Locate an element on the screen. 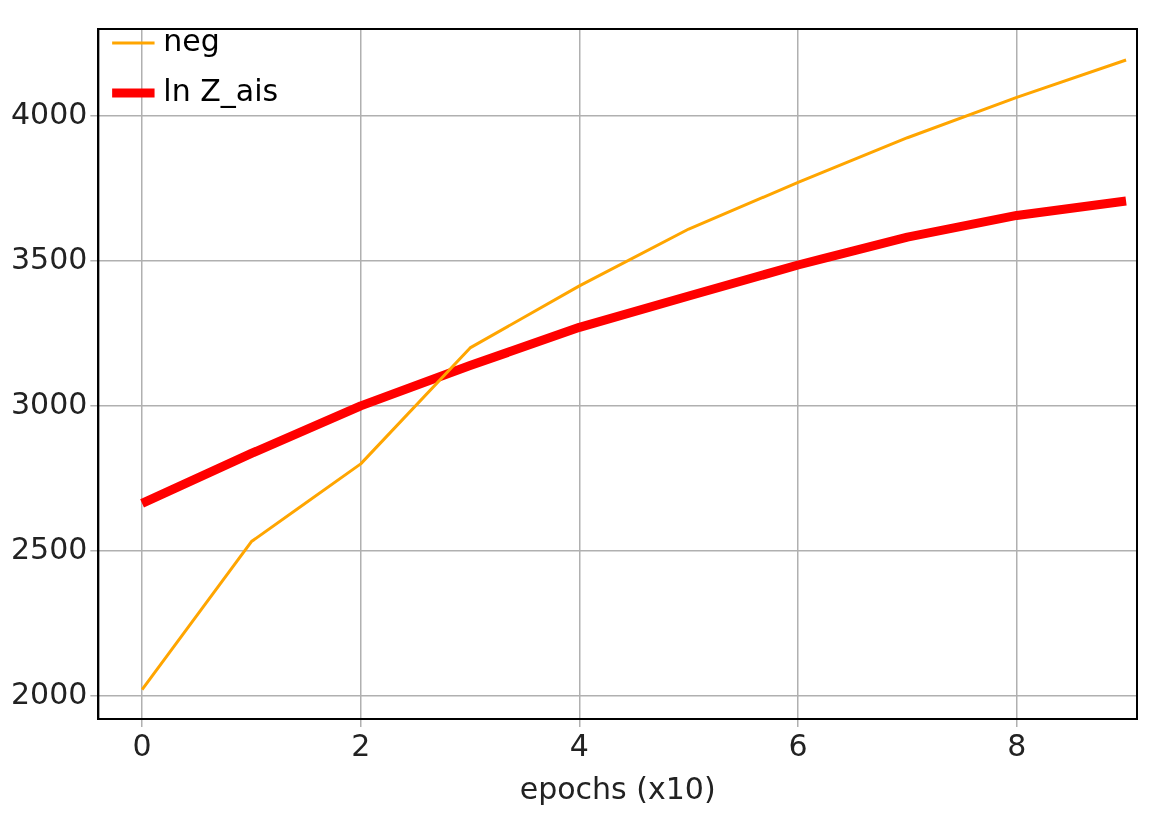 The height and width of the screenshot is (825, 1153). x-tick-label: 6 is located at coordinates (798, 745).